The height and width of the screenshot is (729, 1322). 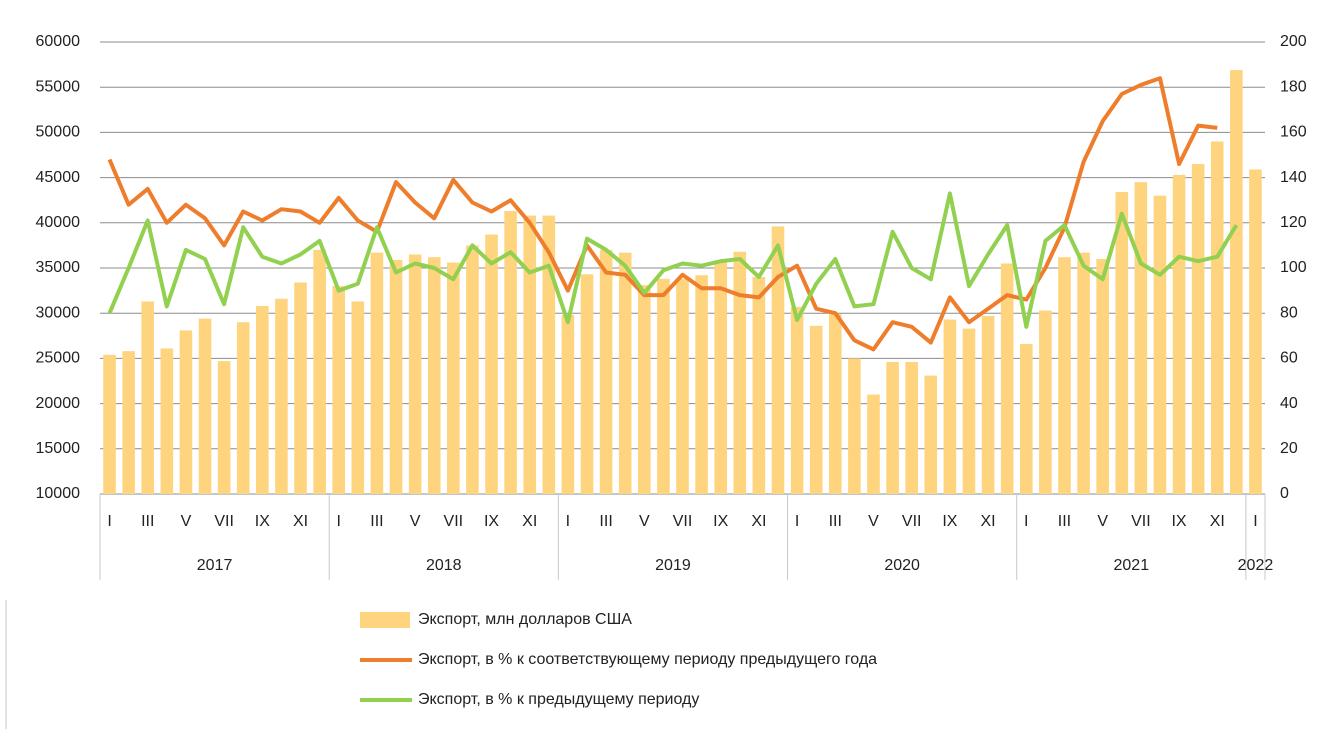 I want to click on y2-tick-label: 100, so click(x=1293, y=267).